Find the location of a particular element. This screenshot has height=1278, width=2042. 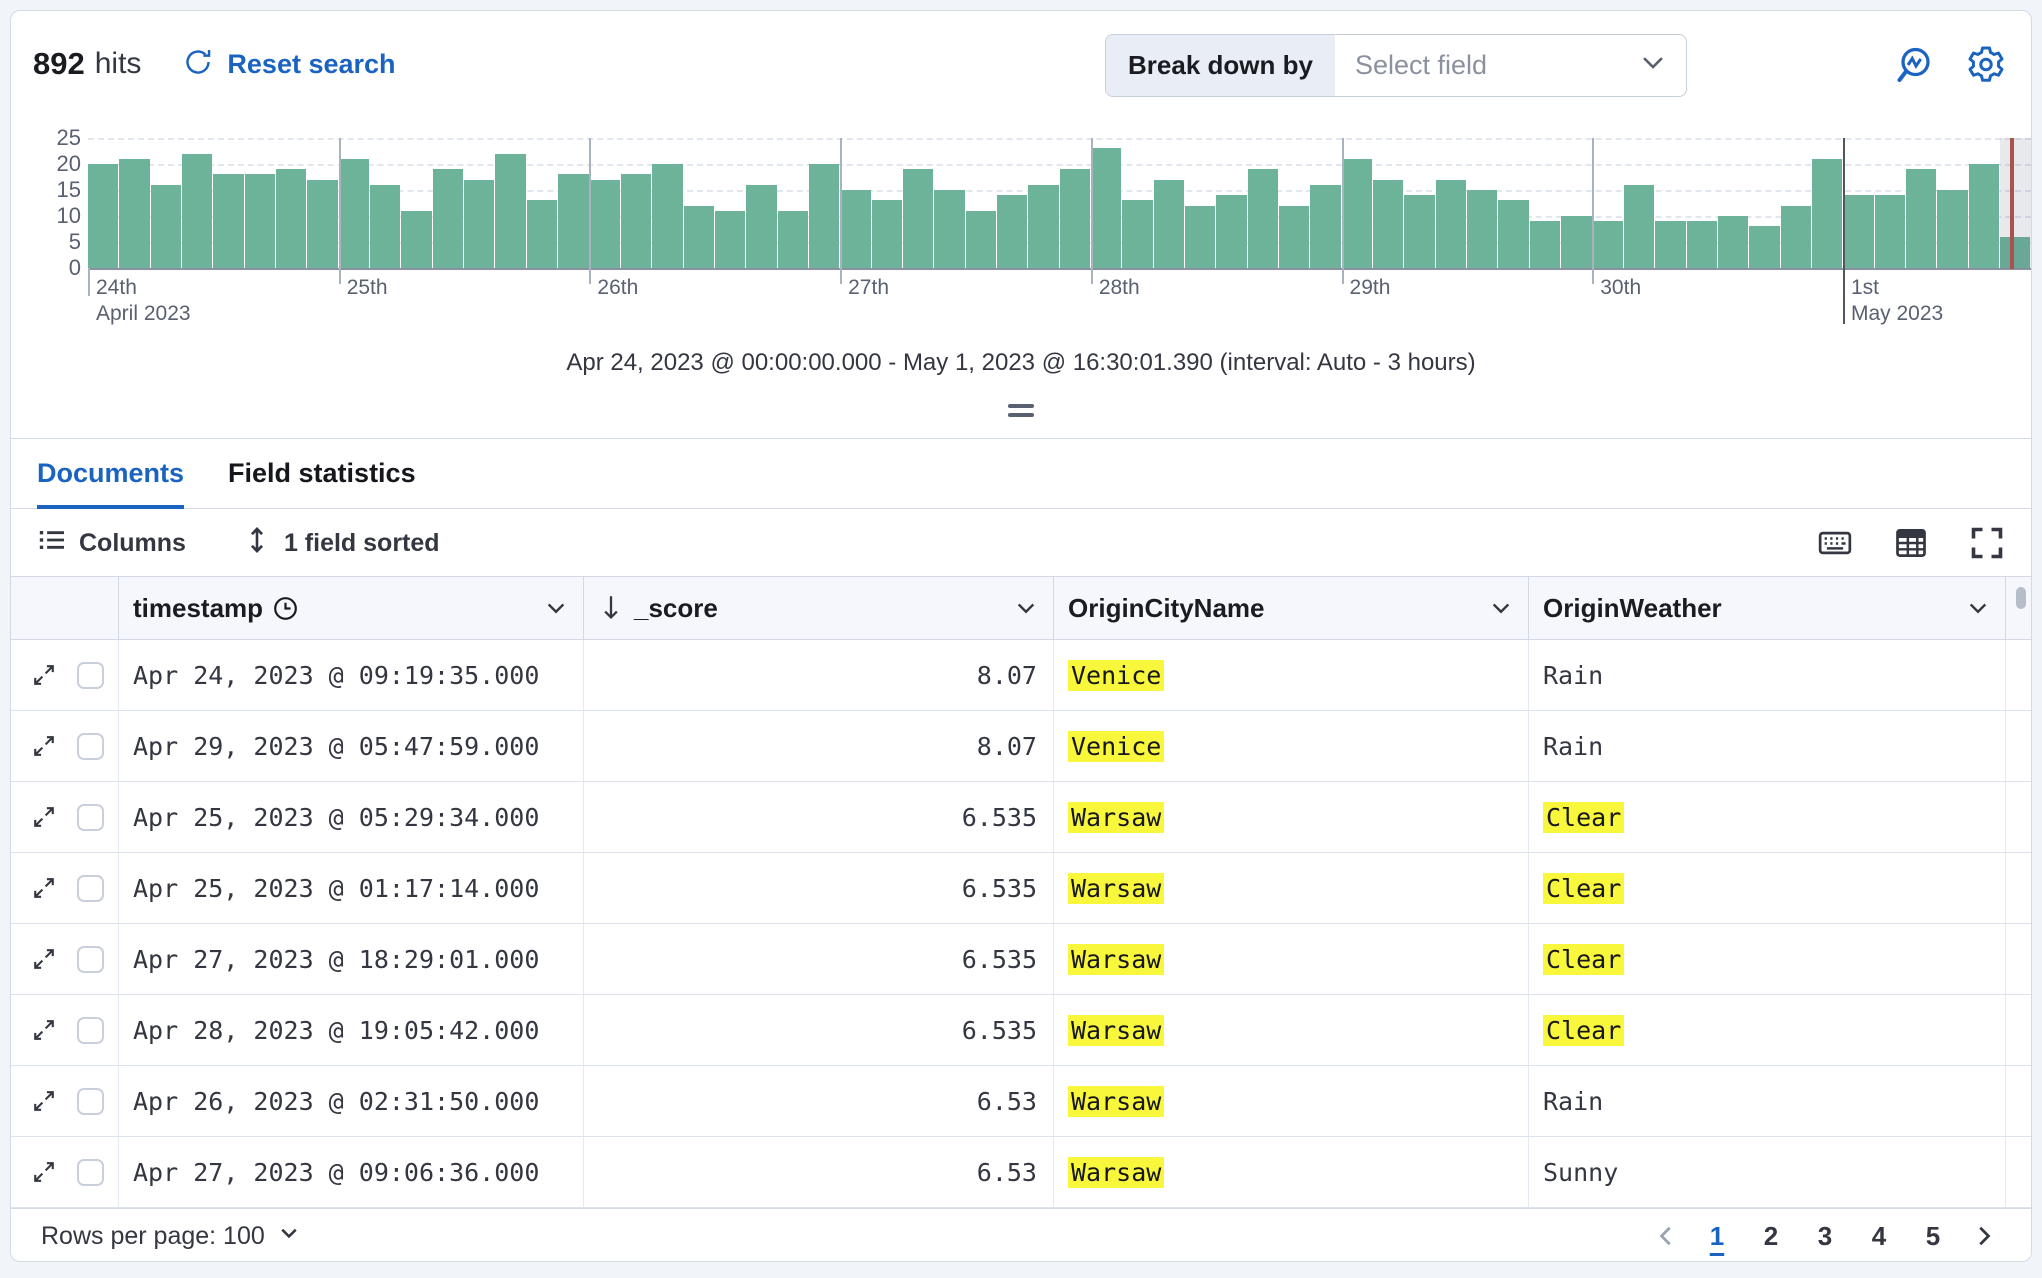

page-button-1: 1 is located at coordinates (1717, 1235).